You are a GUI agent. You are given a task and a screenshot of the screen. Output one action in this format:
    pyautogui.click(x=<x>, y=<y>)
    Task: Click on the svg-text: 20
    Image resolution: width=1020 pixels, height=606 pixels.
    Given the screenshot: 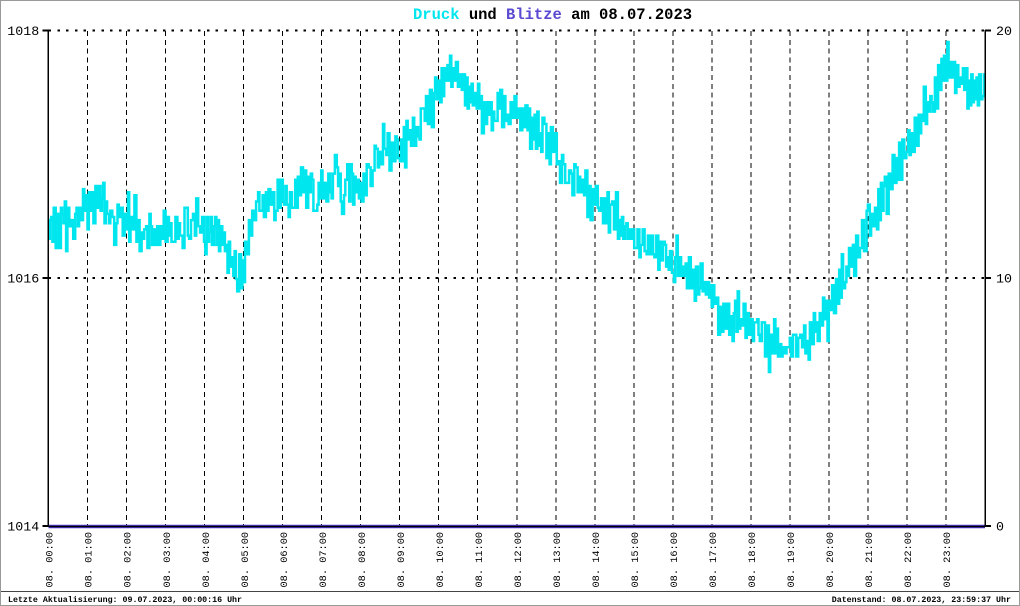 What is the action you would take?
    pyautogui.click(x=1004, y=31)
    